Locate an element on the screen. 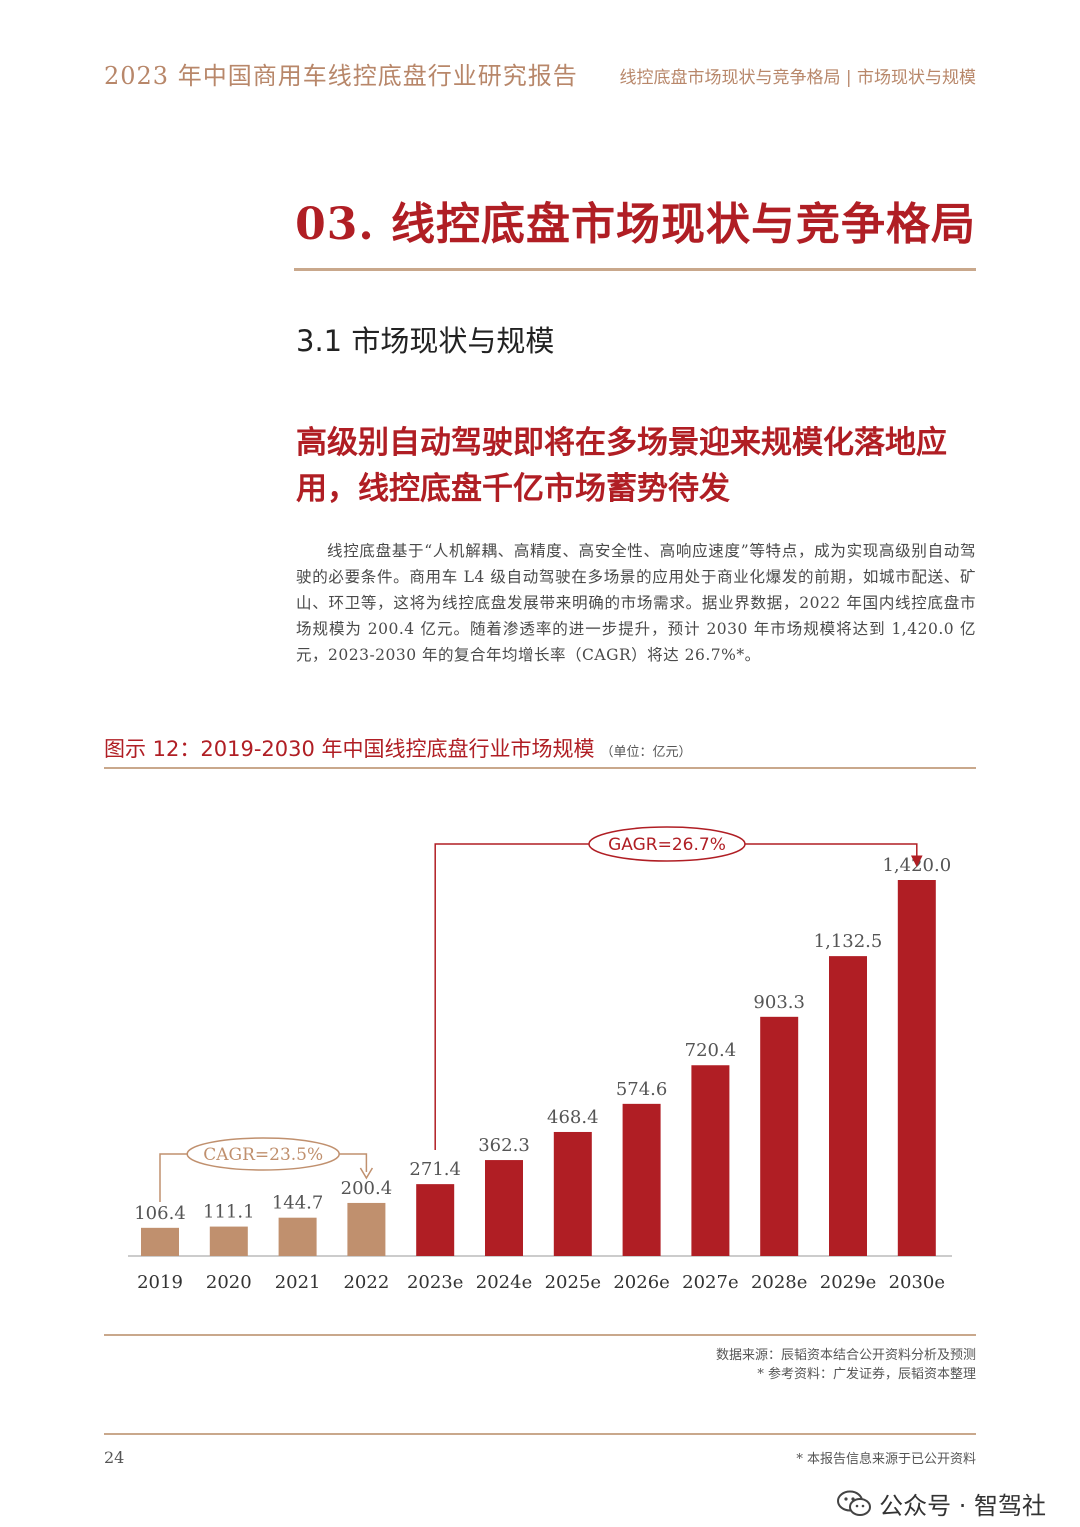  tick-label-2026e: 2026e is located at coordinates (641, 1282).